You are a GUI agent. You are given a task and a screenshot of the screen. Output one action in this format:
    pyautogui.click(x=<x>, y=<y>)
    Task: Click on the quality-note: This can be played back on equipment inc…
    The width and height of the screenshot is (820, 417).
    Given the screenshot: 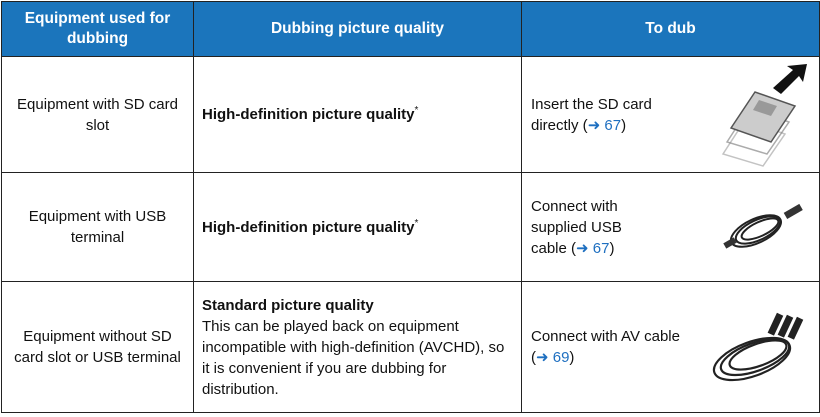 What is the action you would take?
    pyautogui.click(x=353, y=357)
    